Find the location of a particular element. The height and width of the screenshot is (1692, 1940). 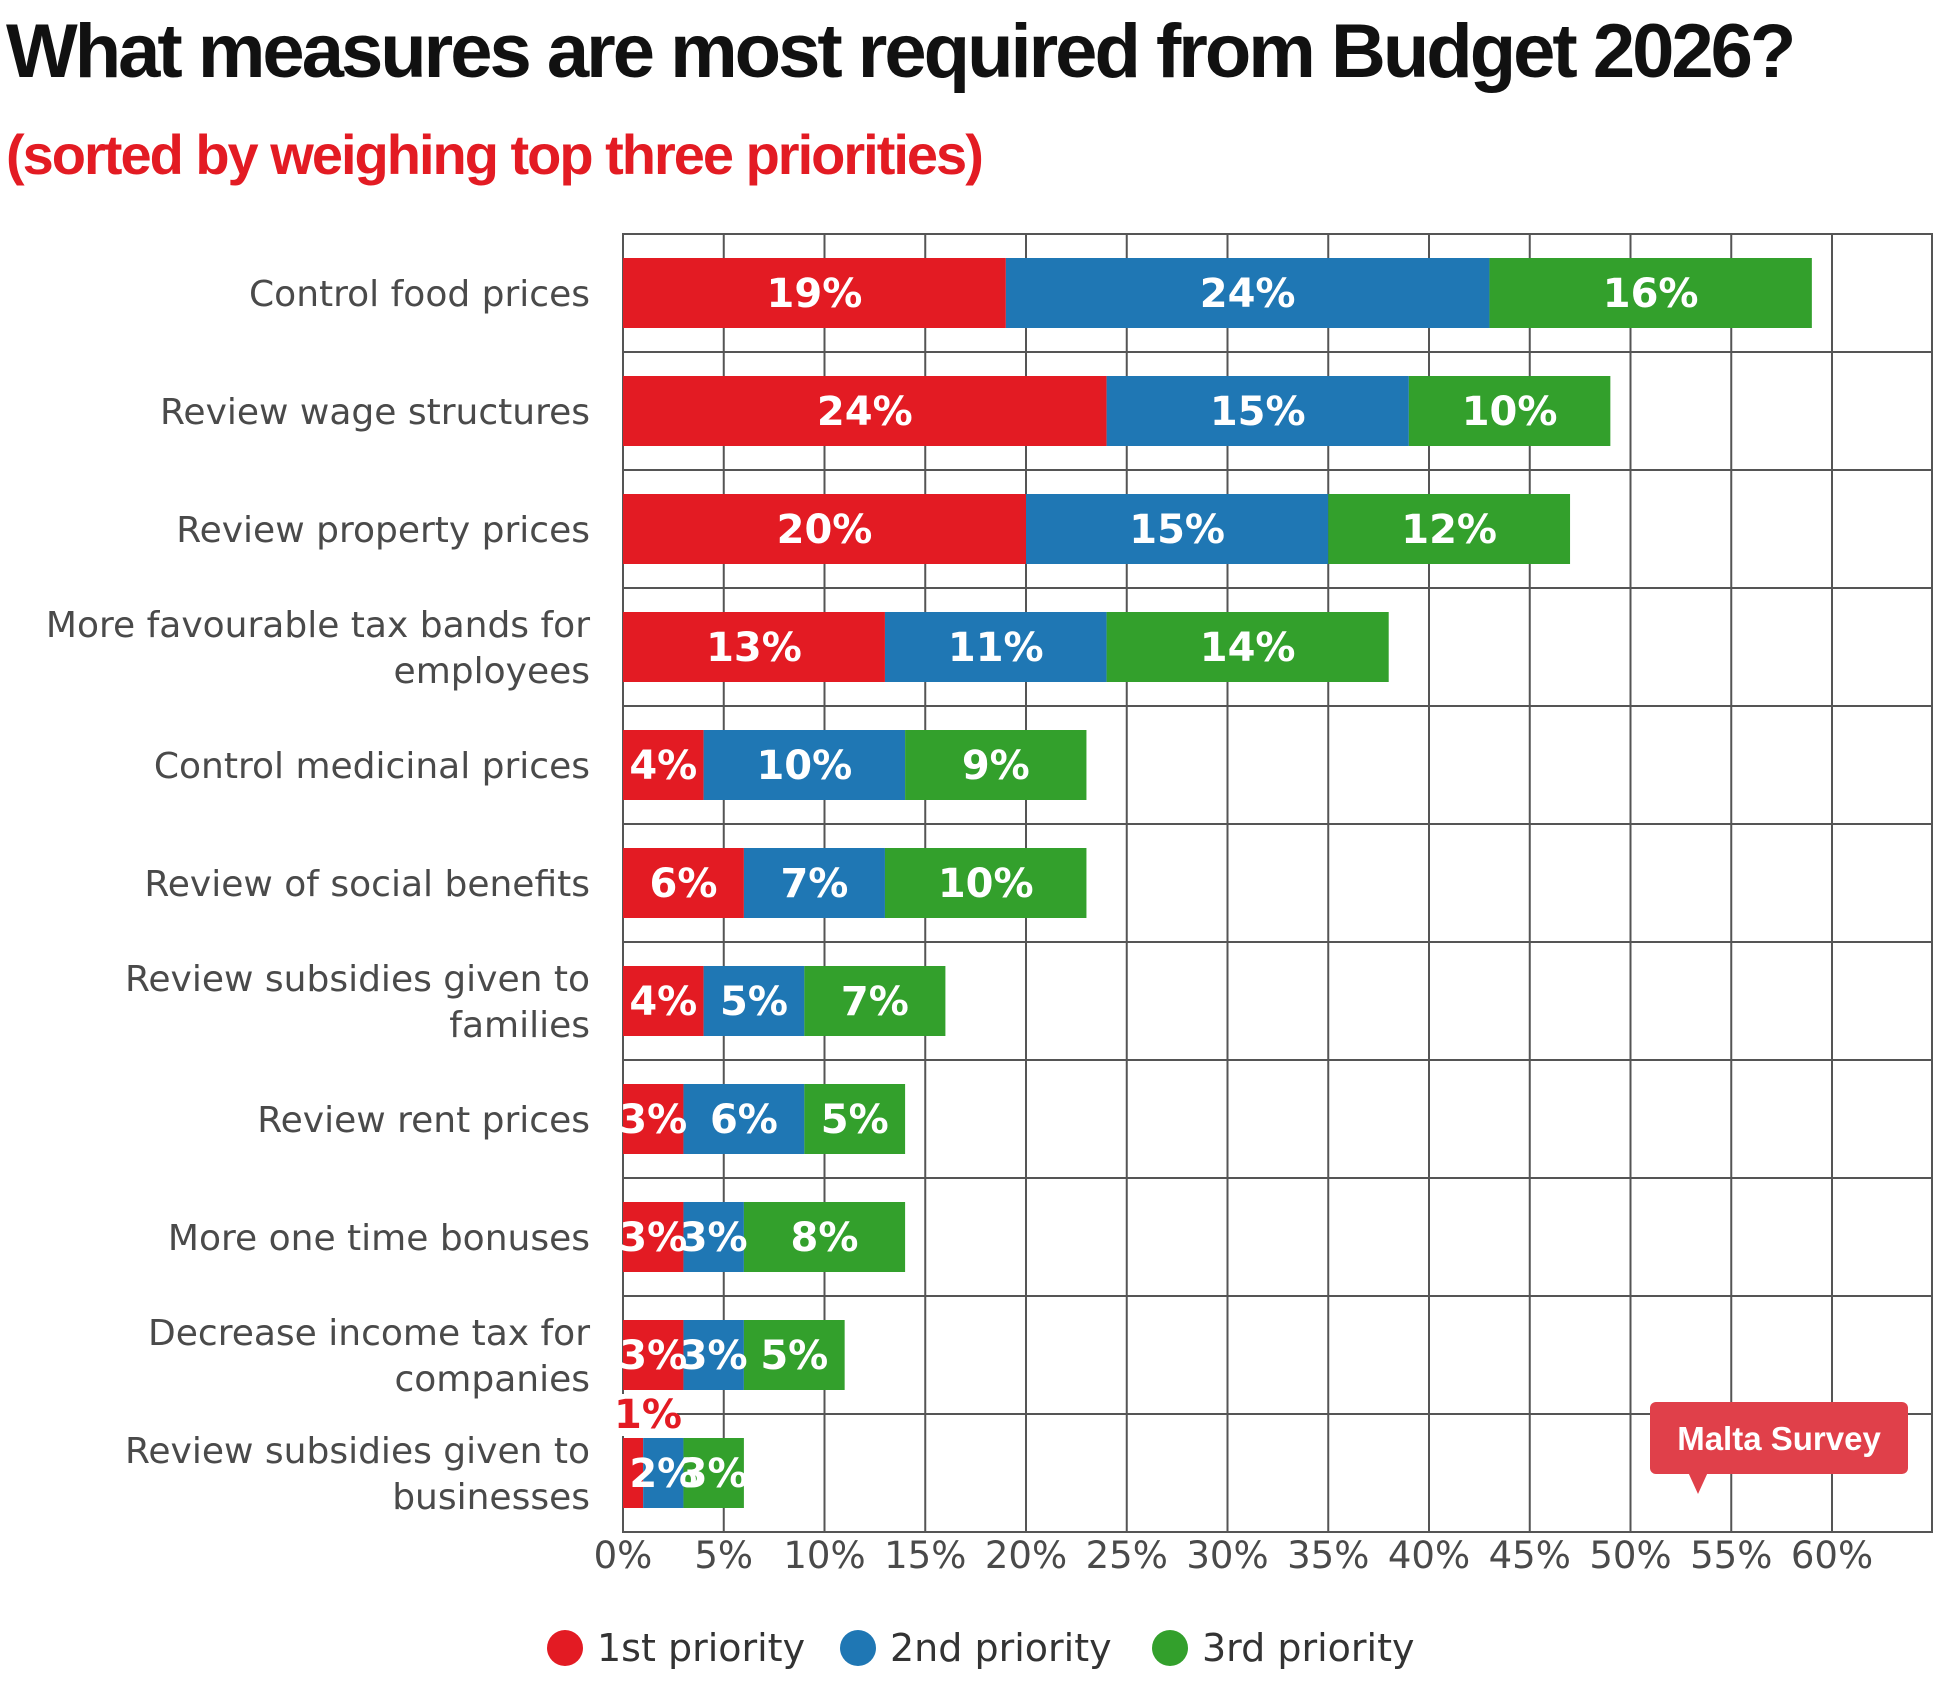

category-label: companies is located at coordinates (492, 1379).